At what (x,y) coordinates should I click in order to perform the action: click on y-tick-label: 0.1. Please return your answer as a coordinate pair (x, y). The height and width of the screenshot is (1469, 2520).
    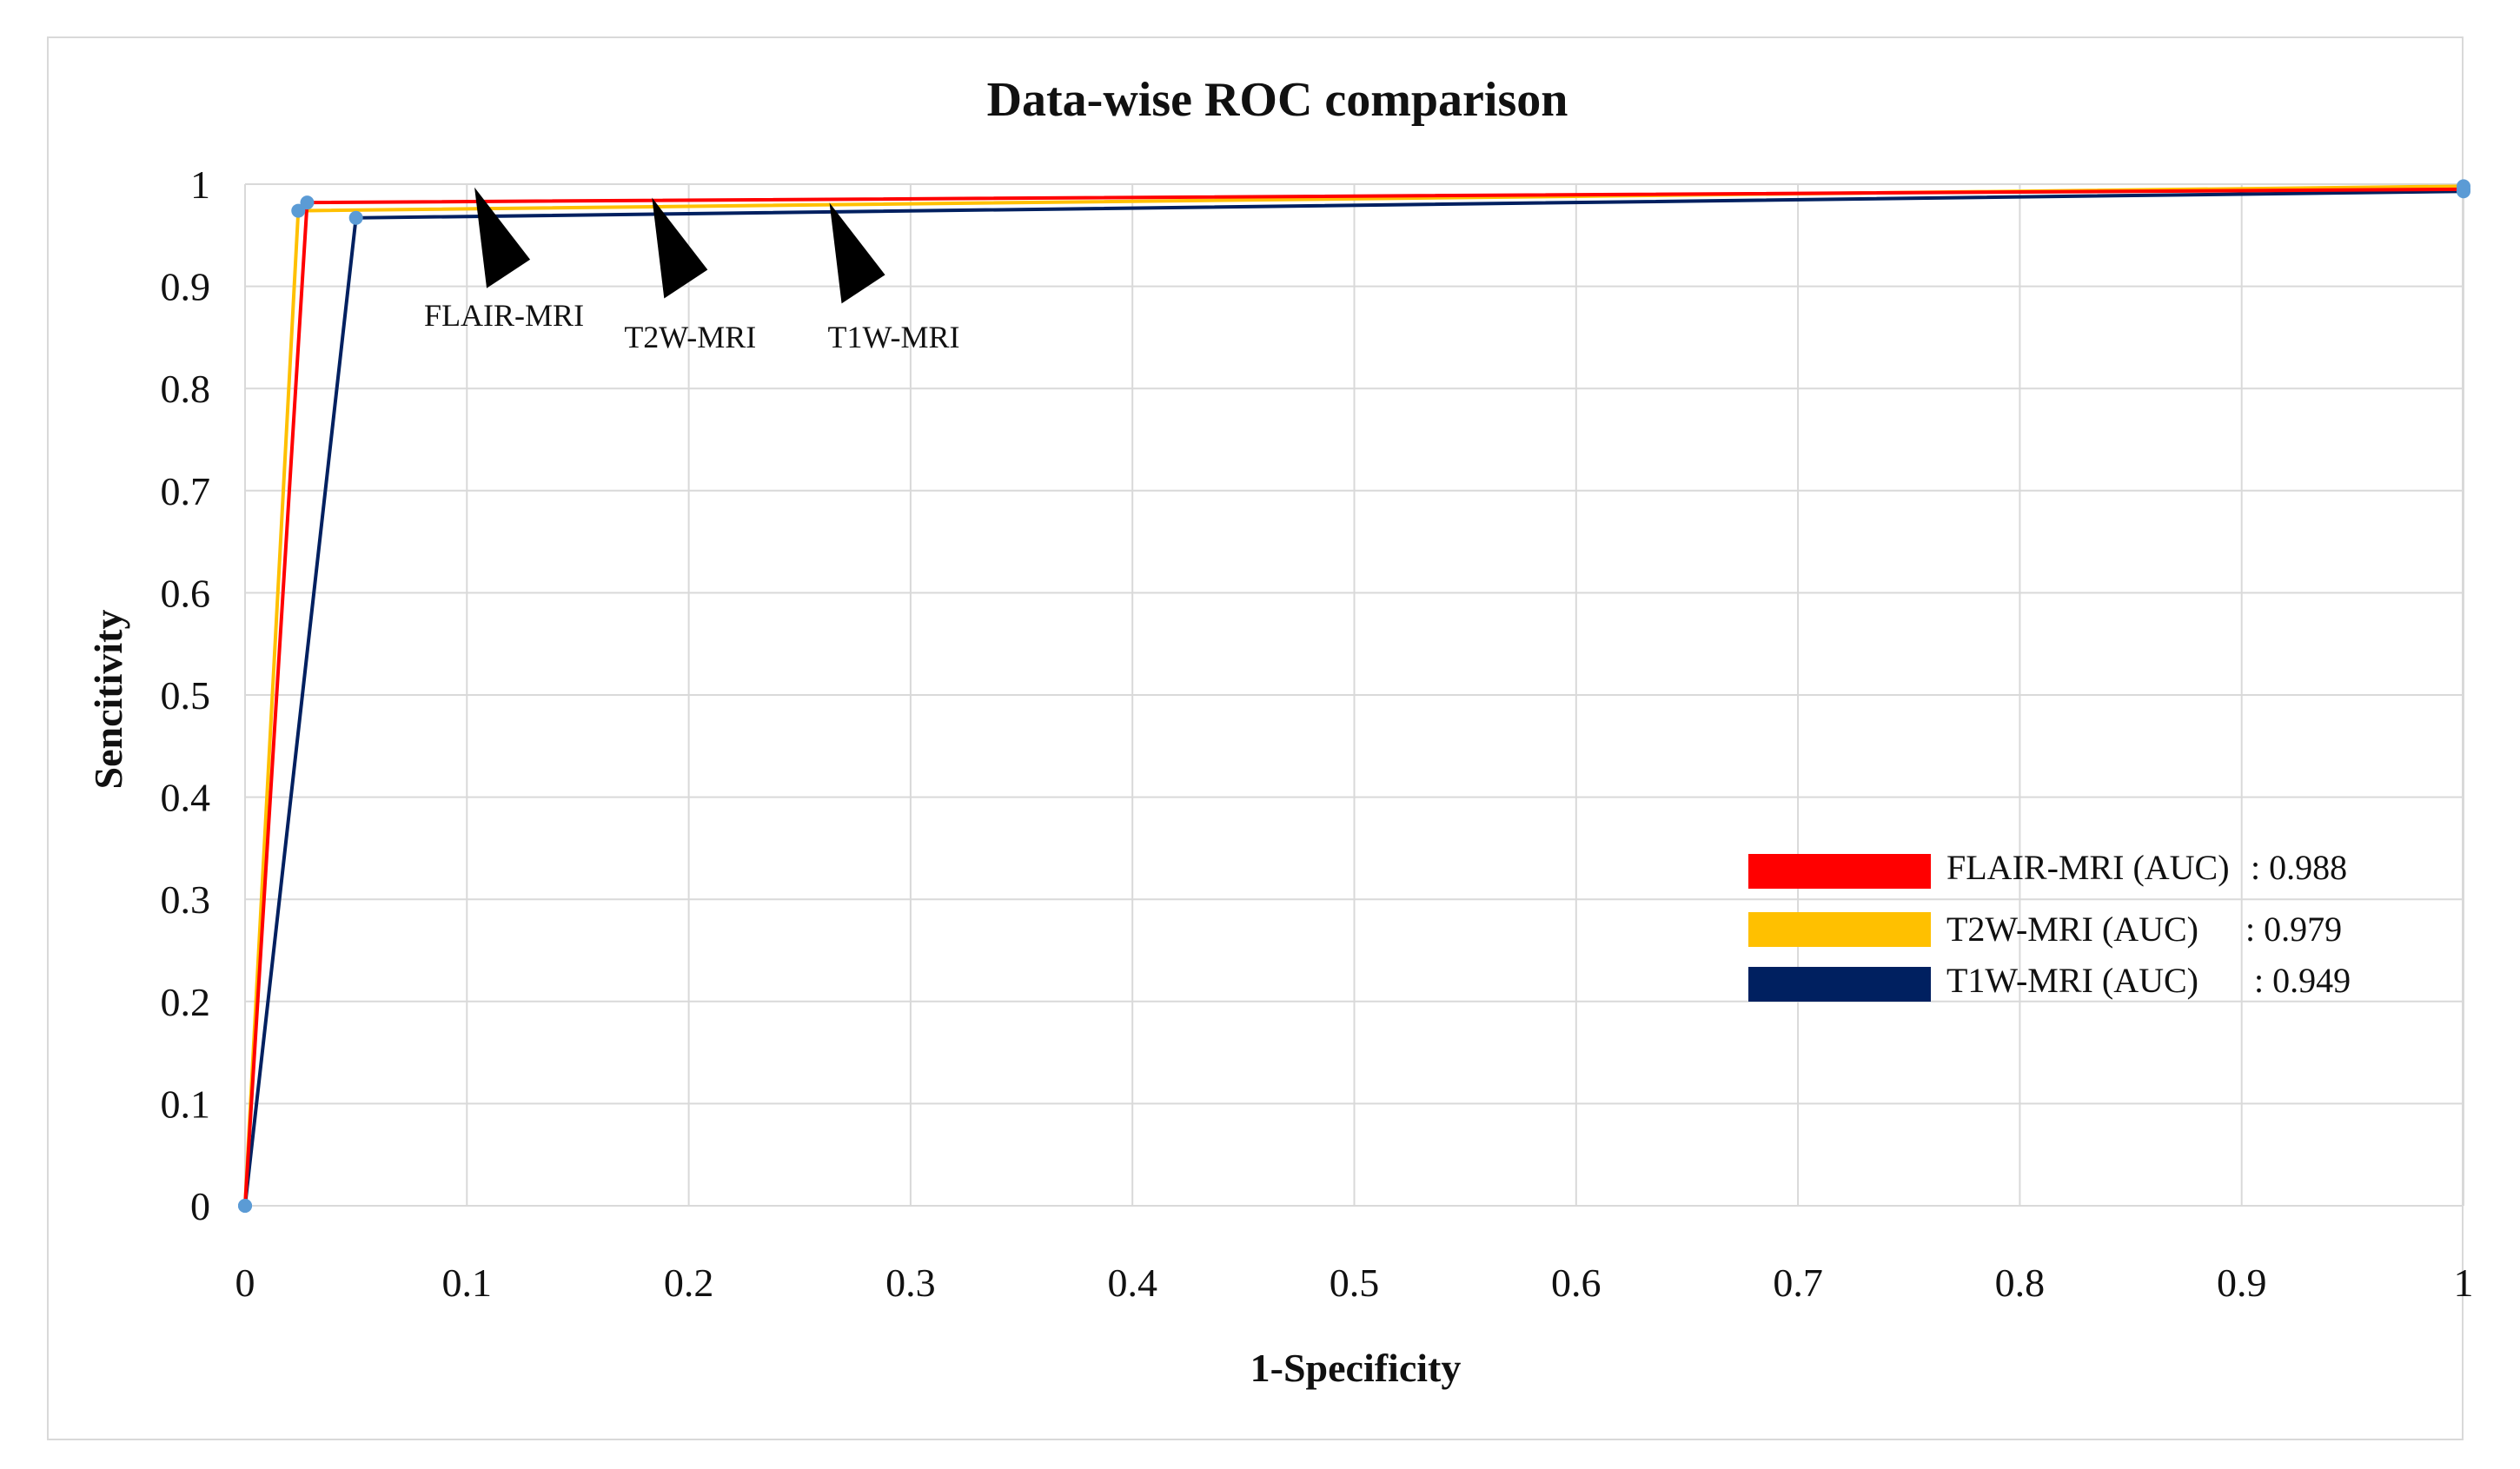
    Looking at the image, I should click on (186, 1104).